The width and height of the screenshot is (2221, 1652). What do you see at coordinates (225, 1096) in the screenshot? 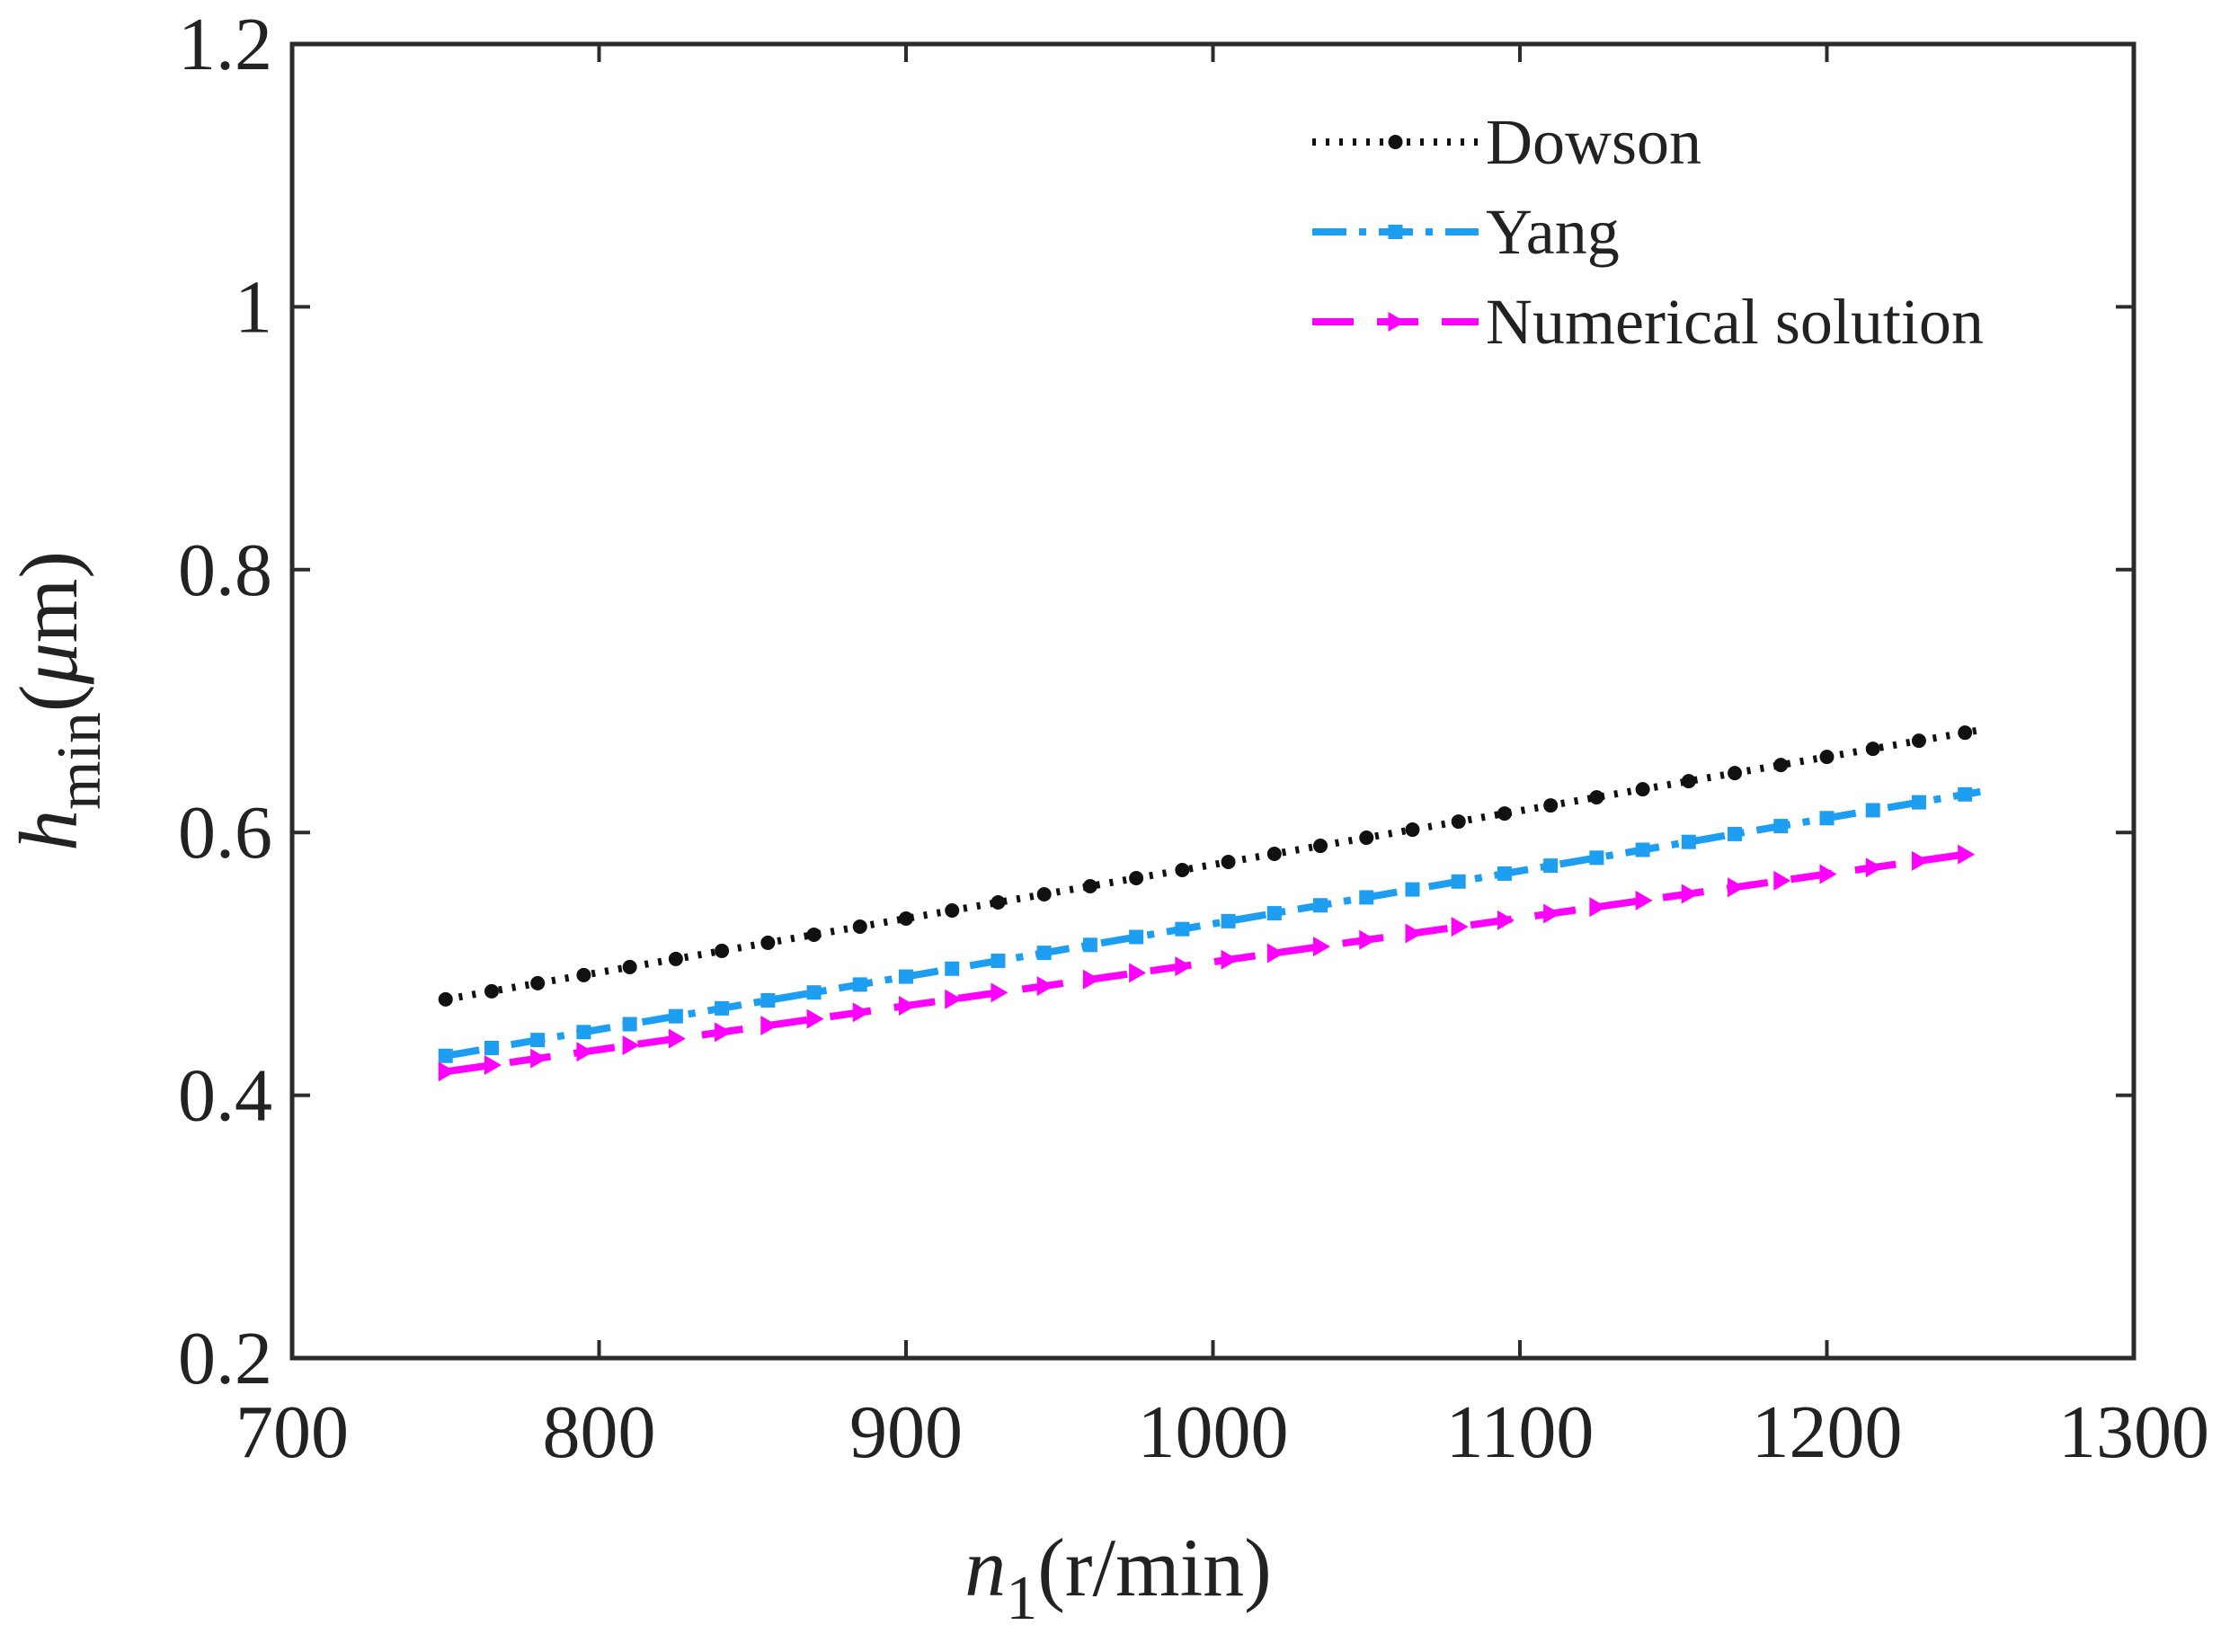
I see `y-tick-label: 0.4` at bounding box center [225, 1096].